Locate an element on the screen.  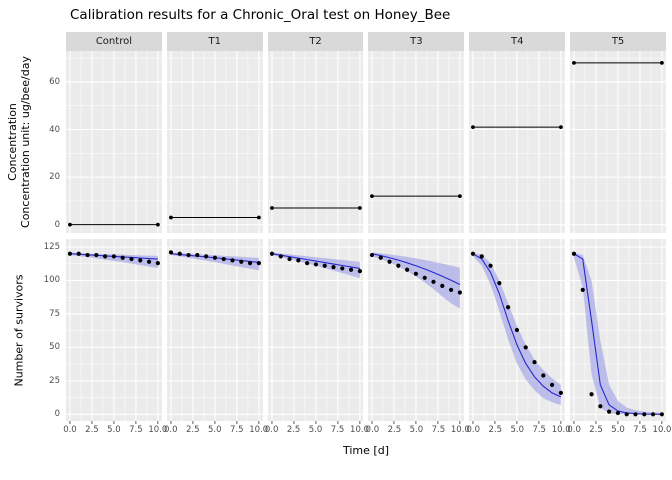
y-tick-label: 60 is located at coordinates (54, 81).